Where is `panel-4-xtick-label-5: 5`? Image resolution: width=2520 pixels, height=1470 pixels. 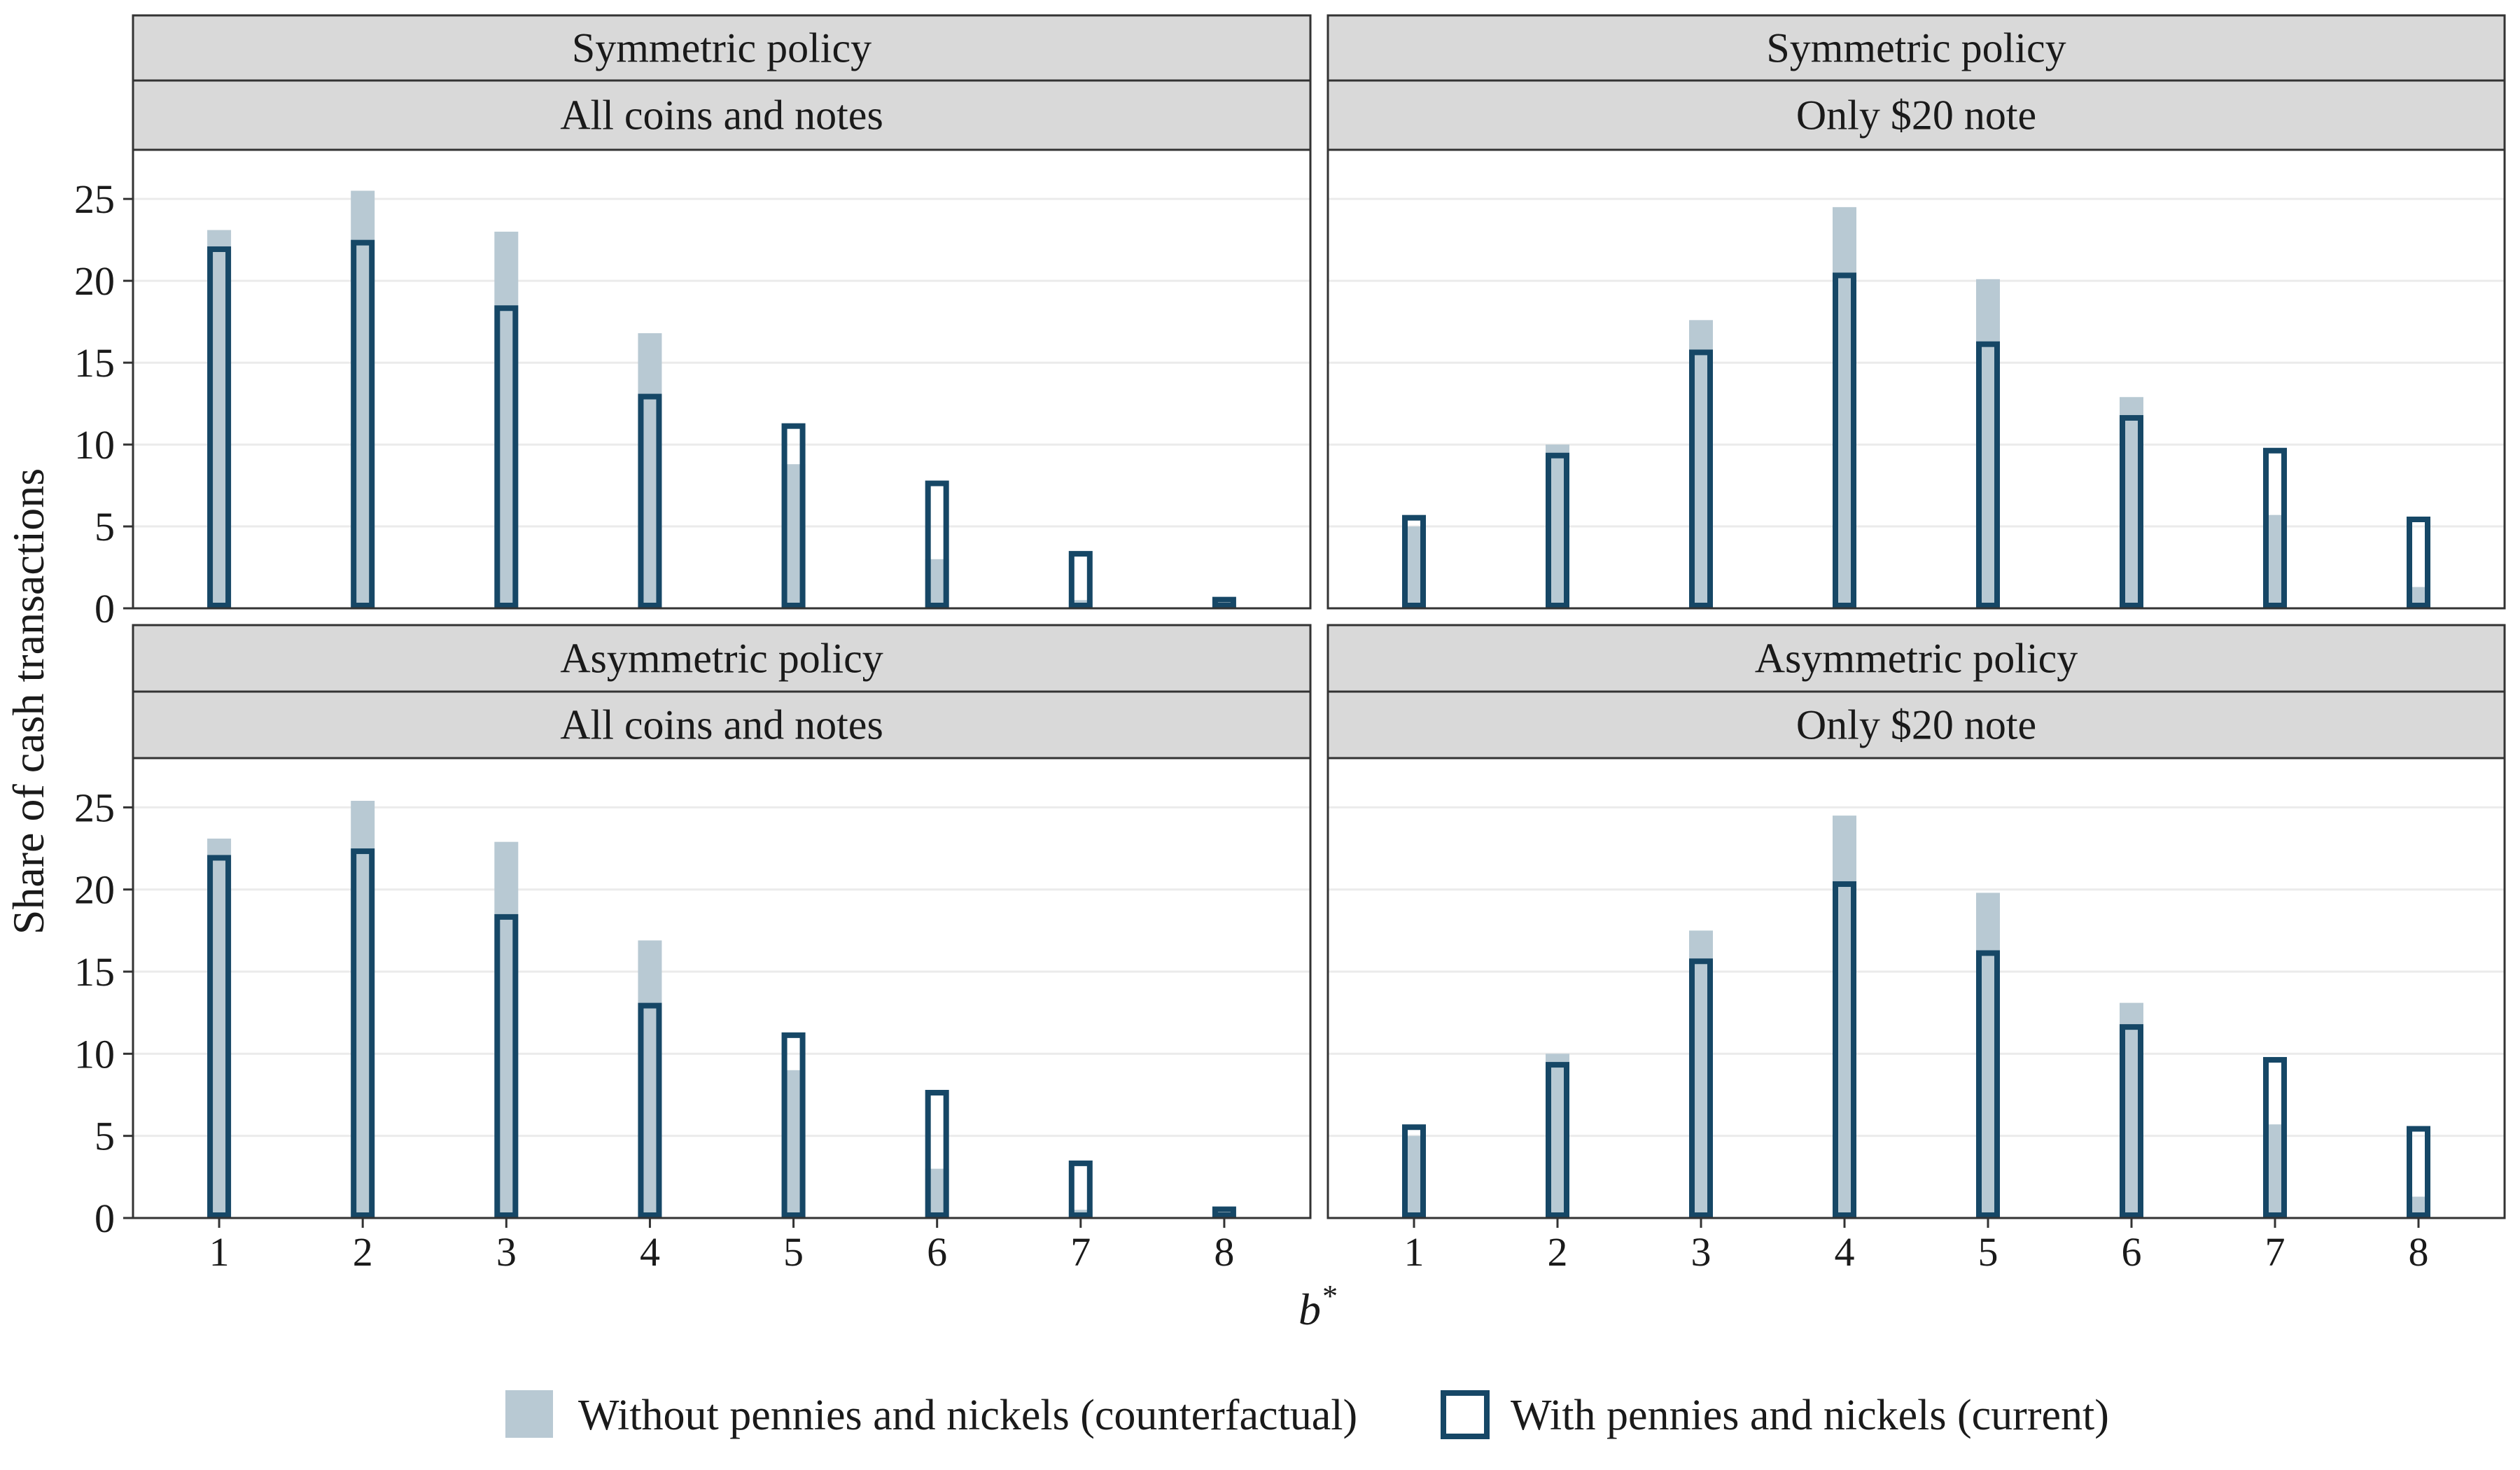 panel-4-xtick-label-5: 5 is located at coordinates (1988, 1252).